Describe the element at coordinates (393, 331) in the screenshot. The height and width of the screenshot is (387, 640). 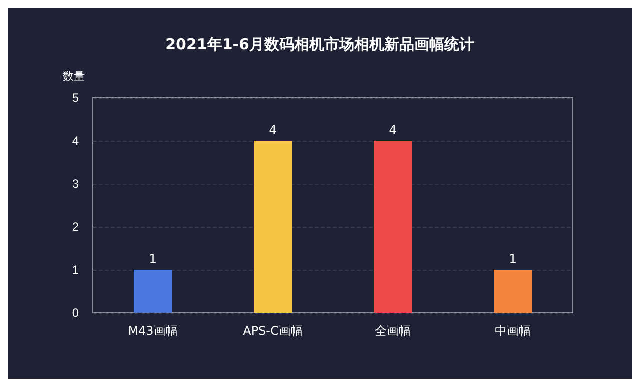
I see `x-tick-label: 全画幅` at that location.